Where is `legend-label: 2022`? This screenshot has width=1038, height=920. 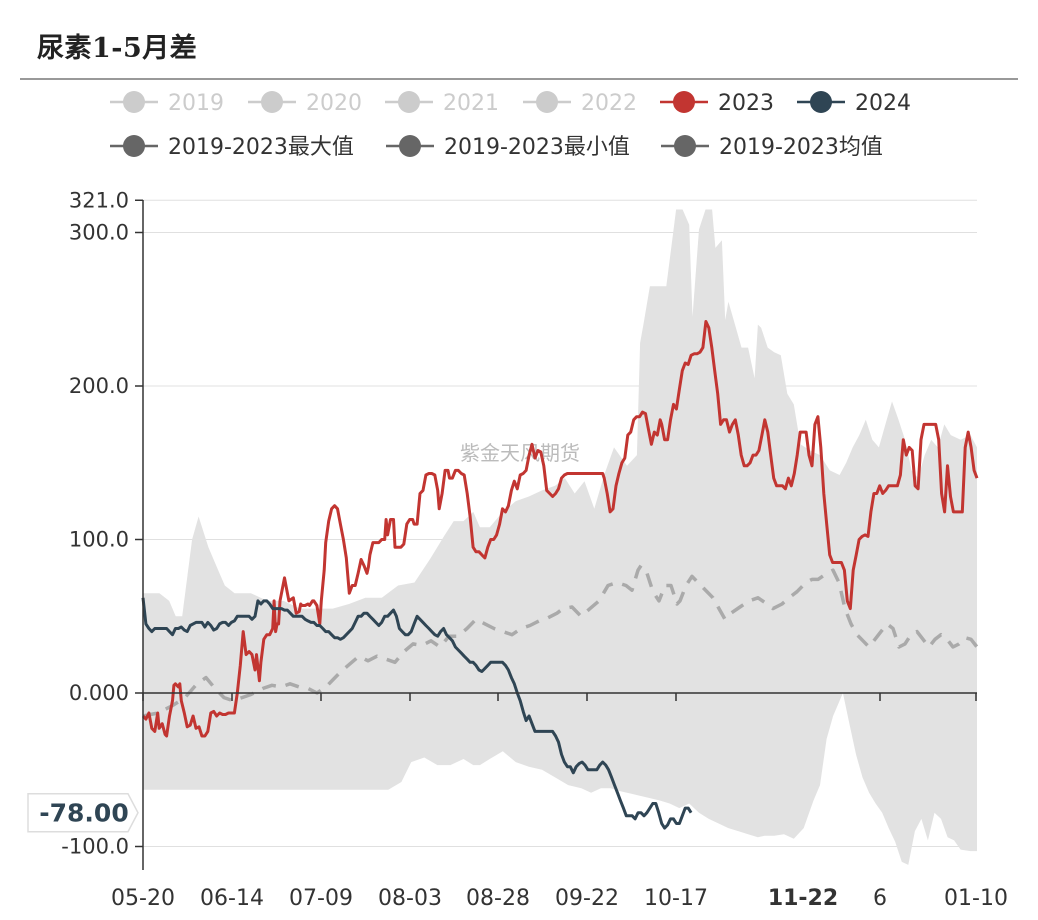
legend-label: 2022 is located at coordinates (609, 103).